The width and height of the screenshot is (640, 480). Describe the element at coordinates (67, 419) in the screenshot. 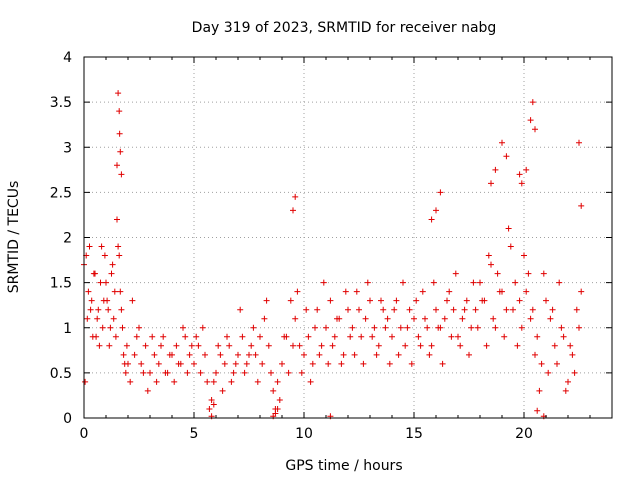

I see `y-tick-label: 0` at that location.